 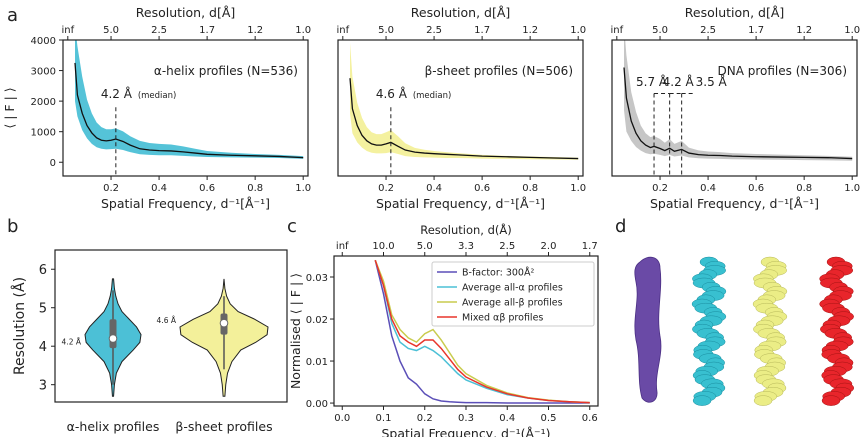 I want to click on panel-label-c: c, so click(x=292, y=226).